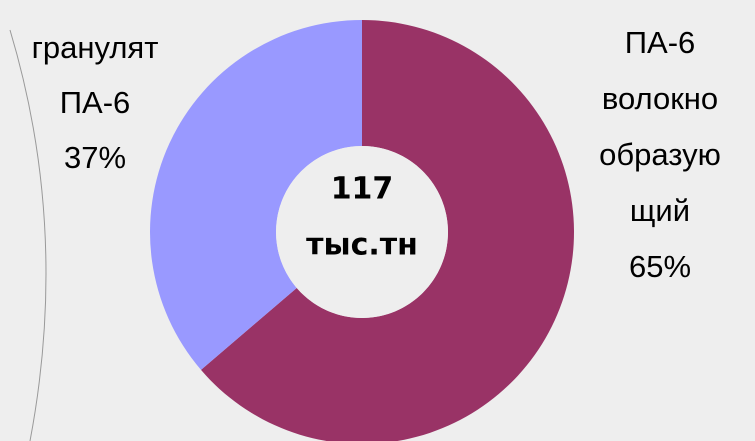  What do you see at coordinates (95, 75) in the screenshot?
I see `slice-label: гранулят ПА-6` at bounding box center [95, 75].